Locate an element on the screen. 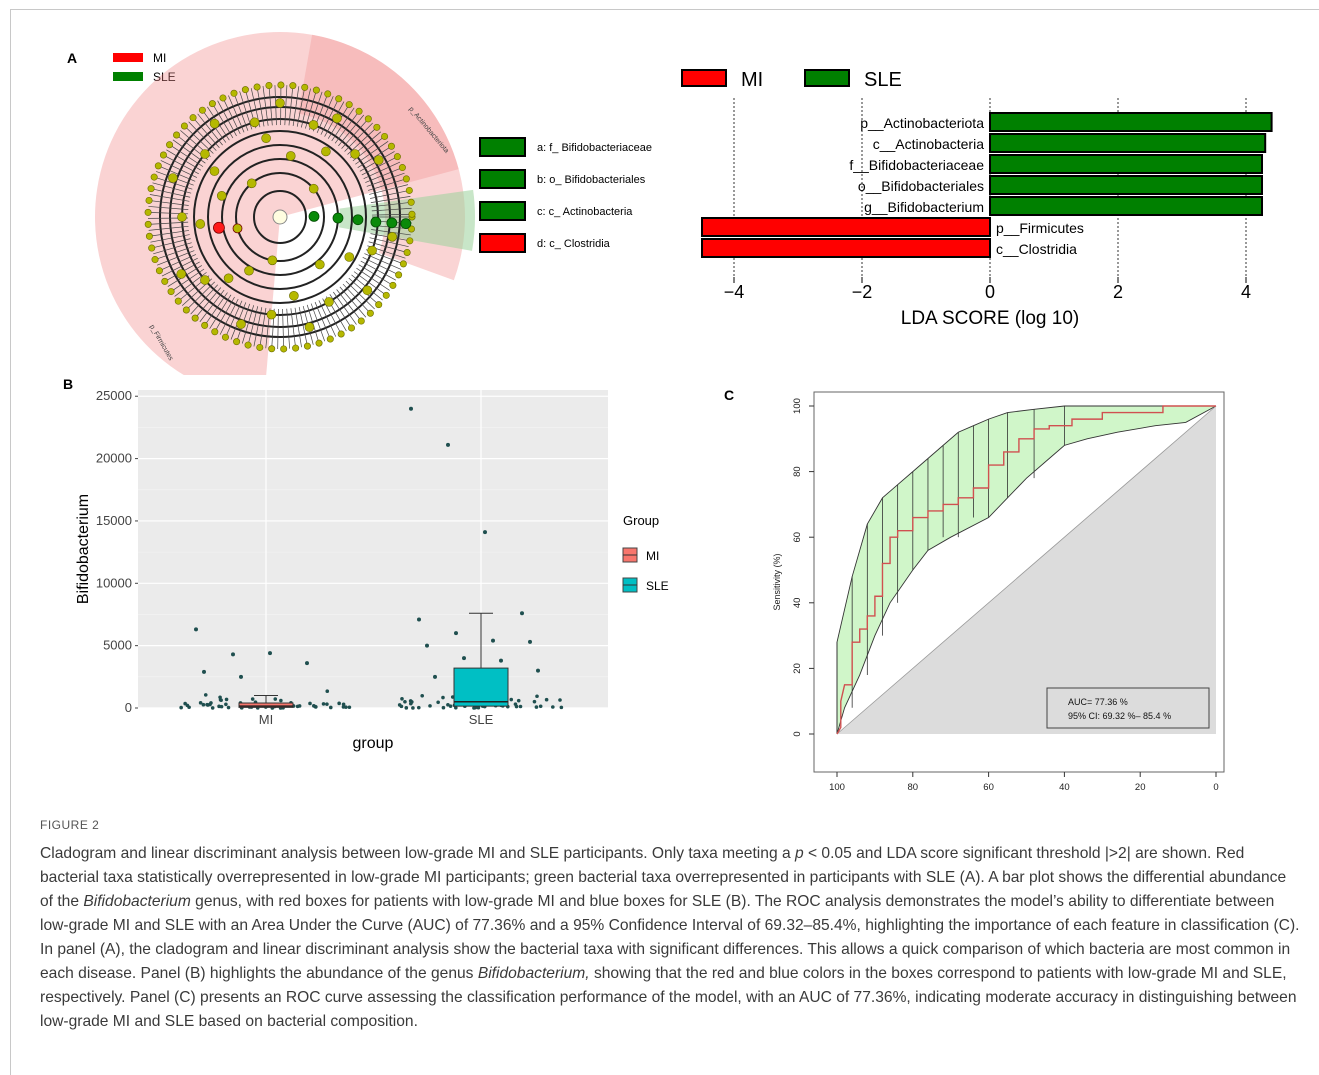  y-tick-label: 15000 is located at coordinates (114, 520).